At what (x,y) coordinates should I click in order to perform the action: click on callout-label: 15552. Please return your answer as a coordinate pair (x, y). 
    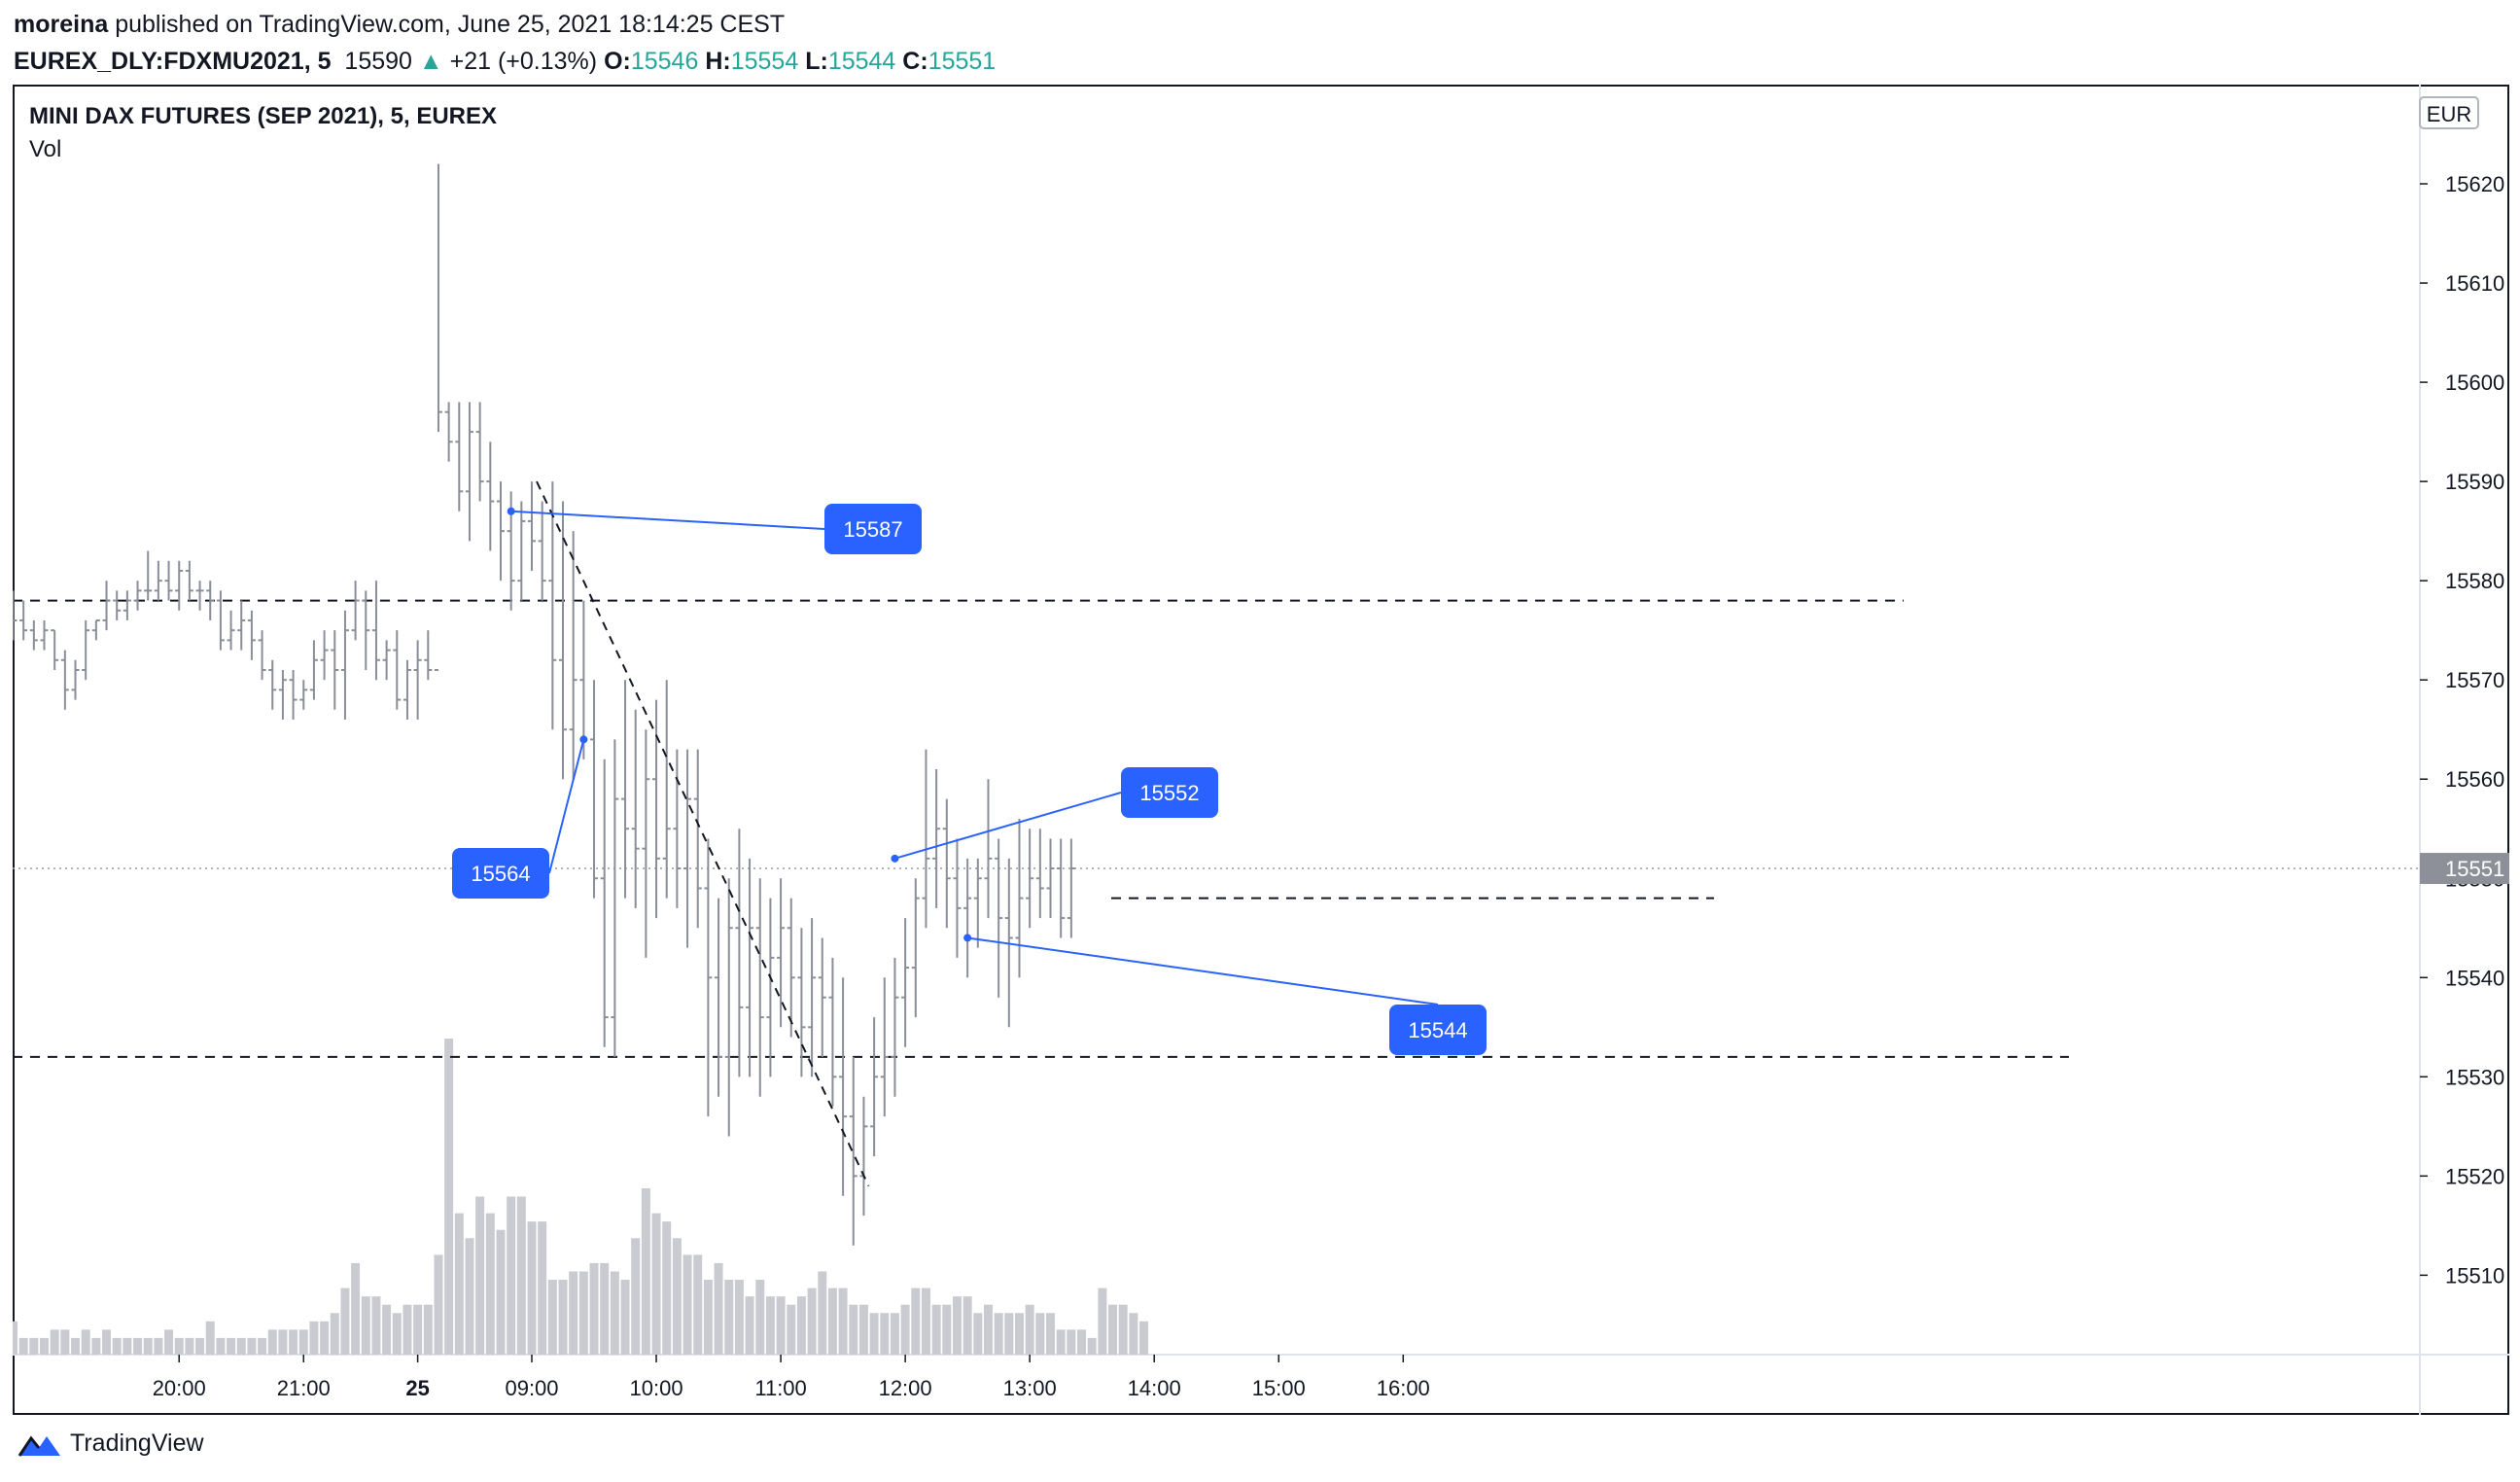
    Looking at the image, I should click on (1169, 793).